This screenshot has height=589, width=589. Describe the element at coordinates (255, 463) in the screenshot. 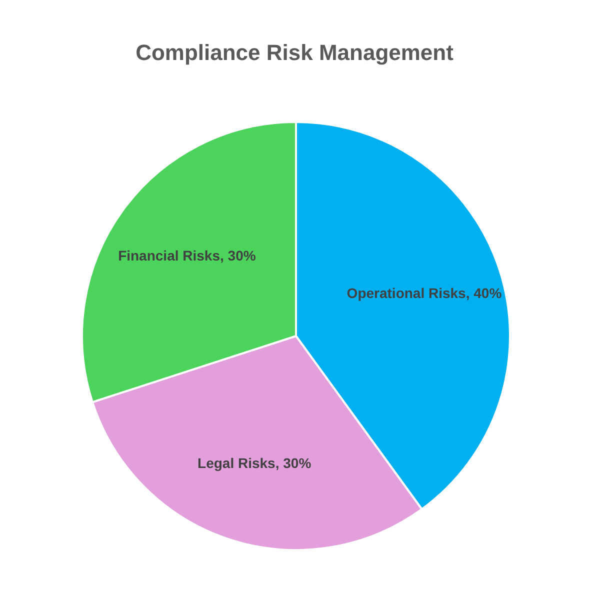

I see `slice-label: Legal Risks, 30%` at that location.